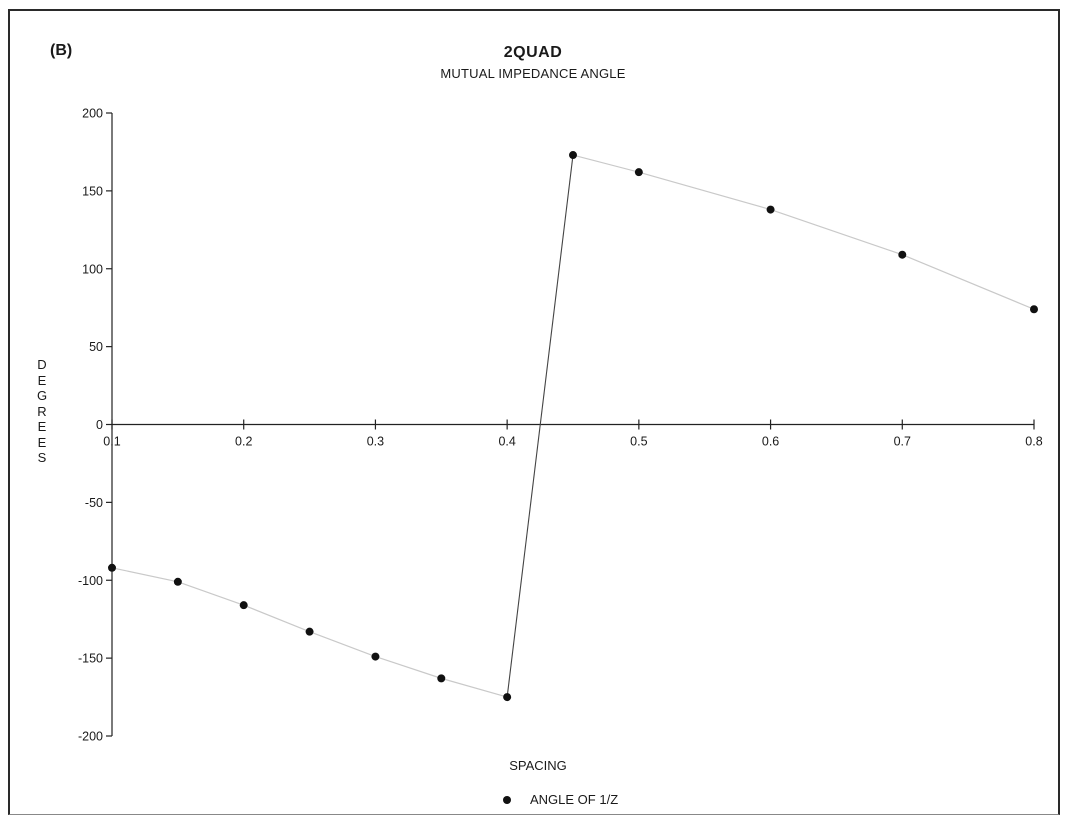 The width and height of the screenshot is (1066, 821). Describe the element at coordinates (538, 765) in the screenshot. I see `x-axis-label: SPACING` at that location.